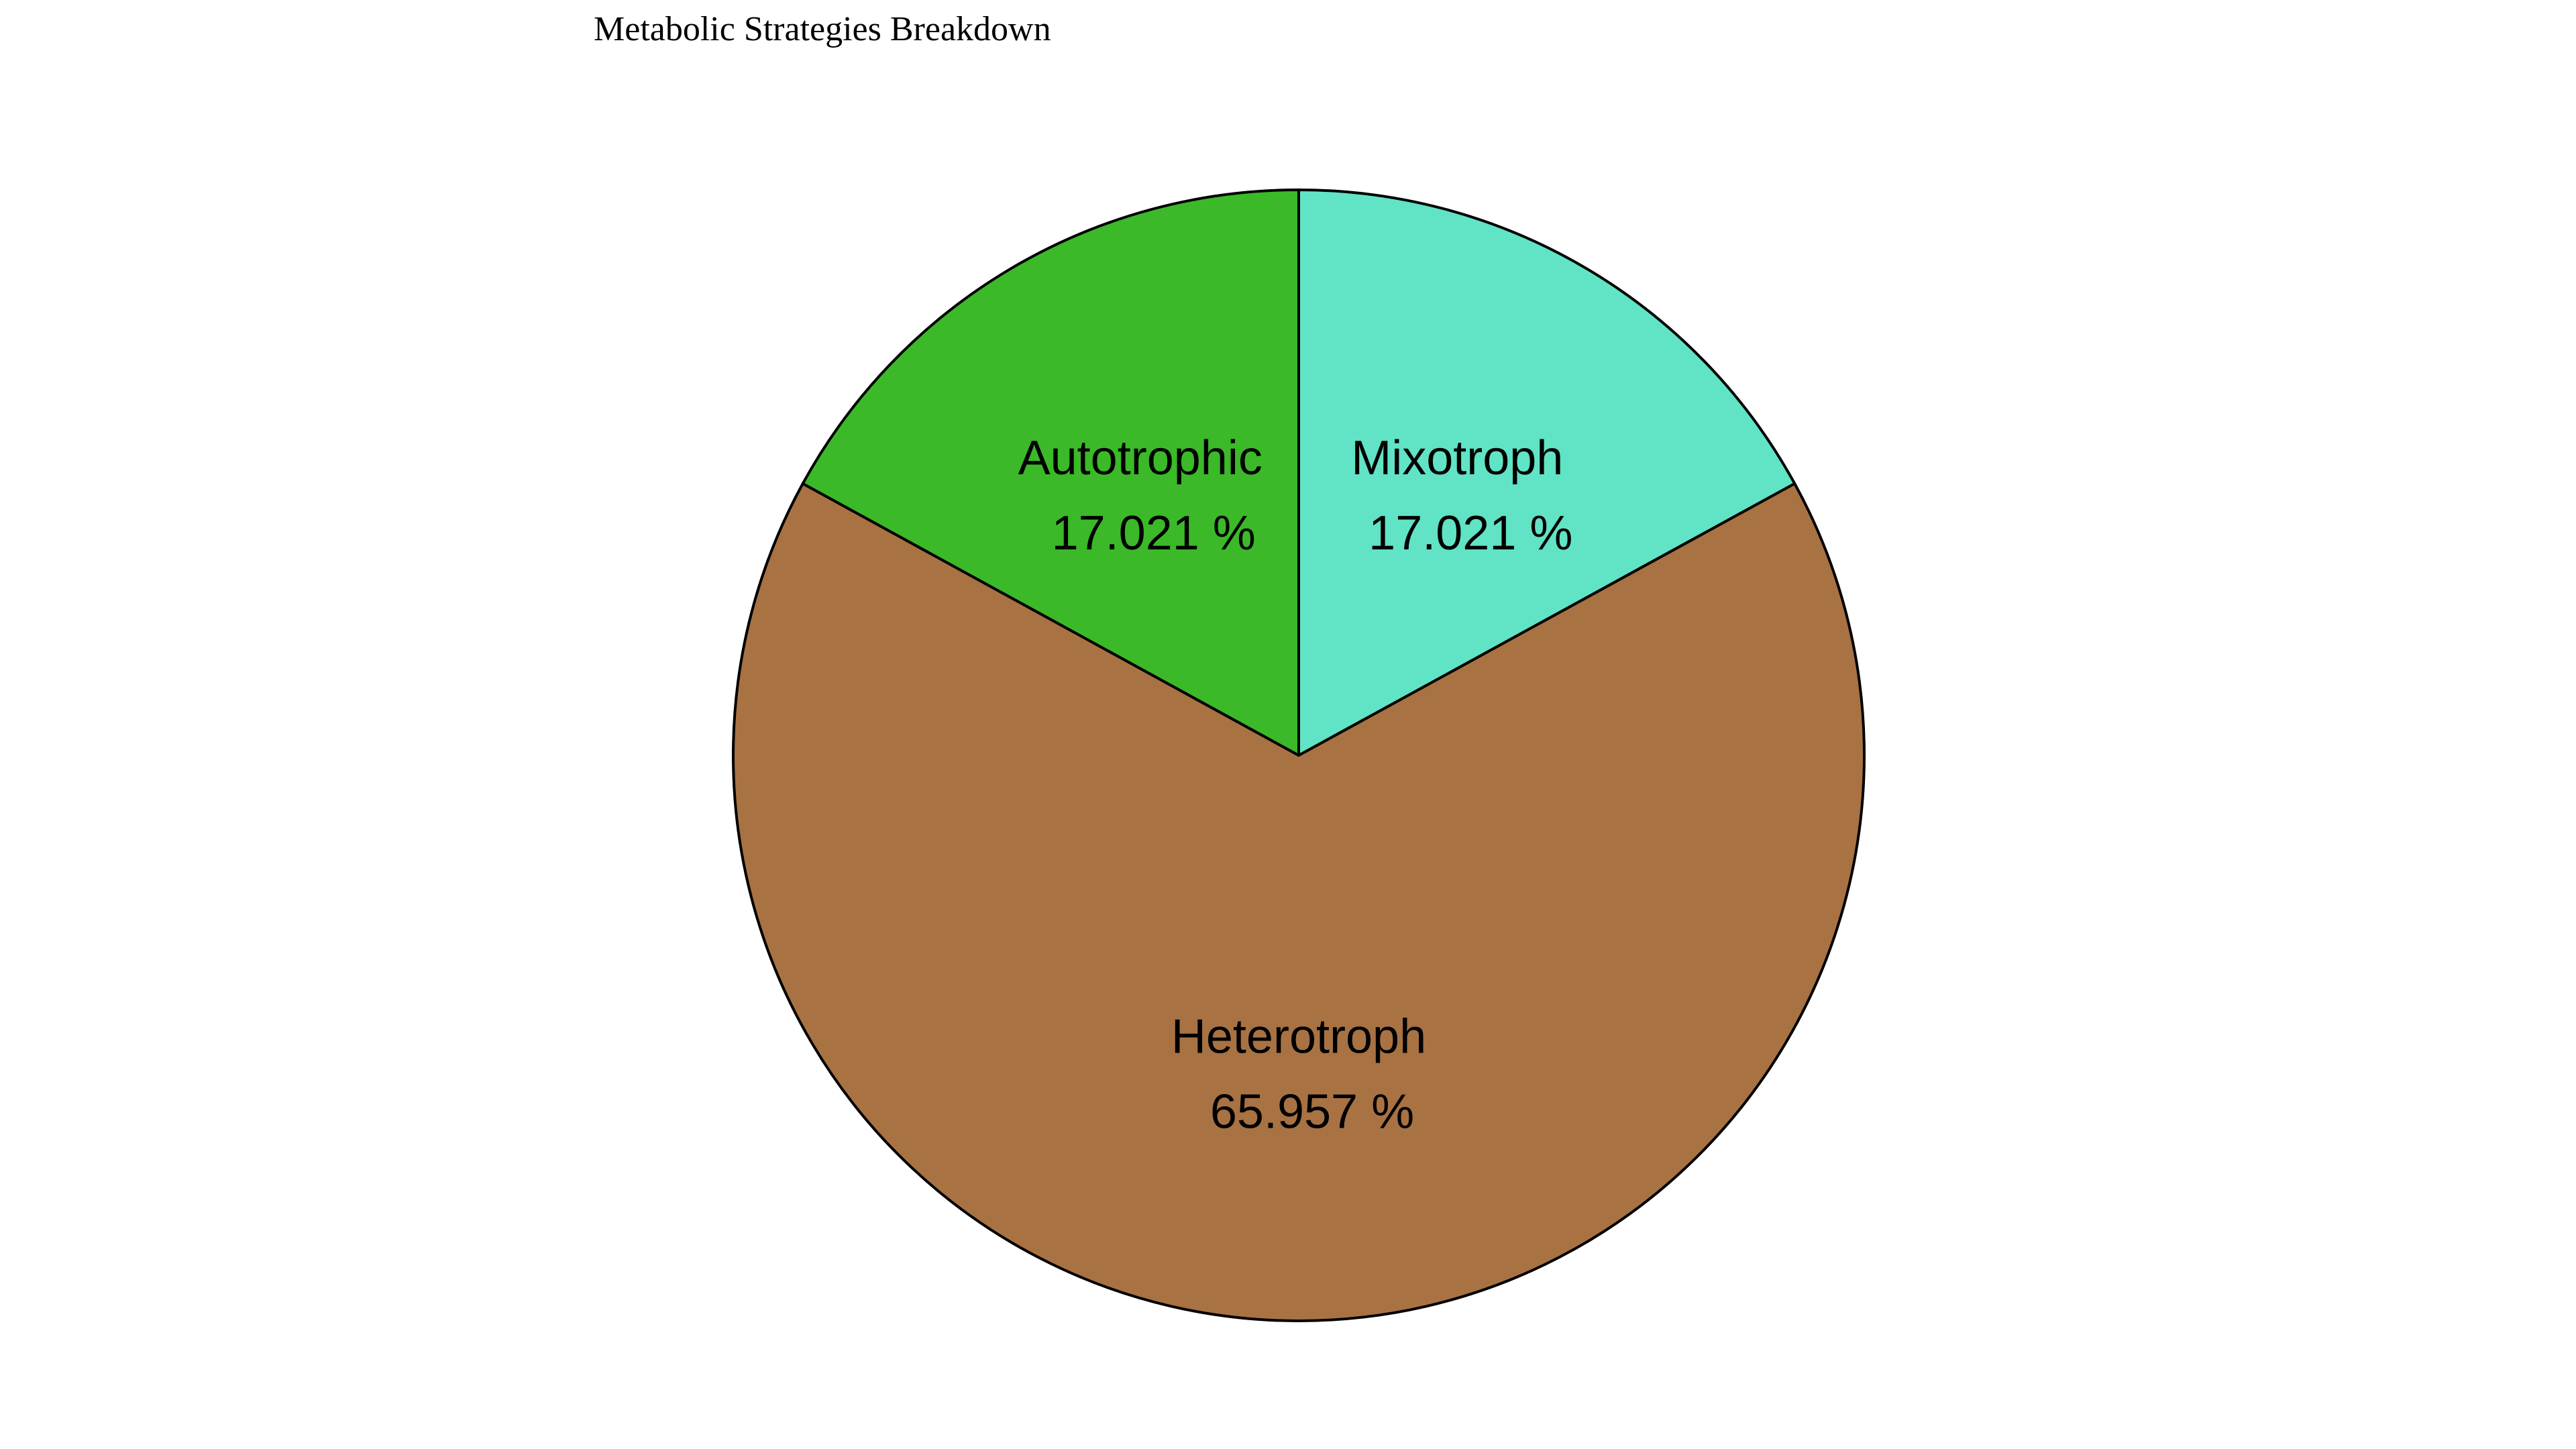 The width and height of the screenshot is (2576, 1449). I want to click on slice-percent-mixotroph: 17.021 %, so click(1470, 533).